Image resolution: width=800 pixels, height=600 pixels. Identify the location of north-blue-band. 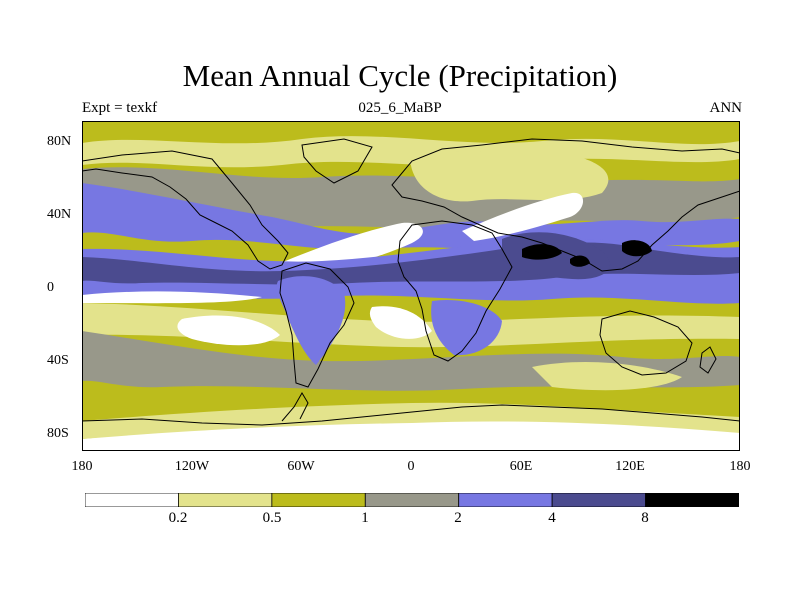
(411, 217).